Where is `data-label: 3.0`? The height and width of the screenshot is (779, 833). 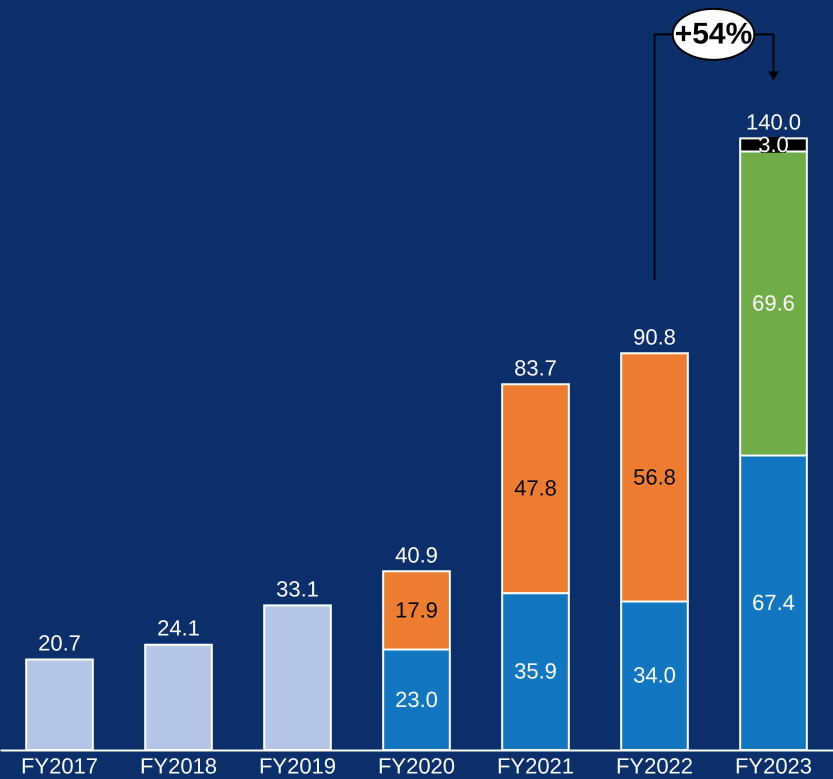
data-label: 3.0 is located at coordinates (773, 144).